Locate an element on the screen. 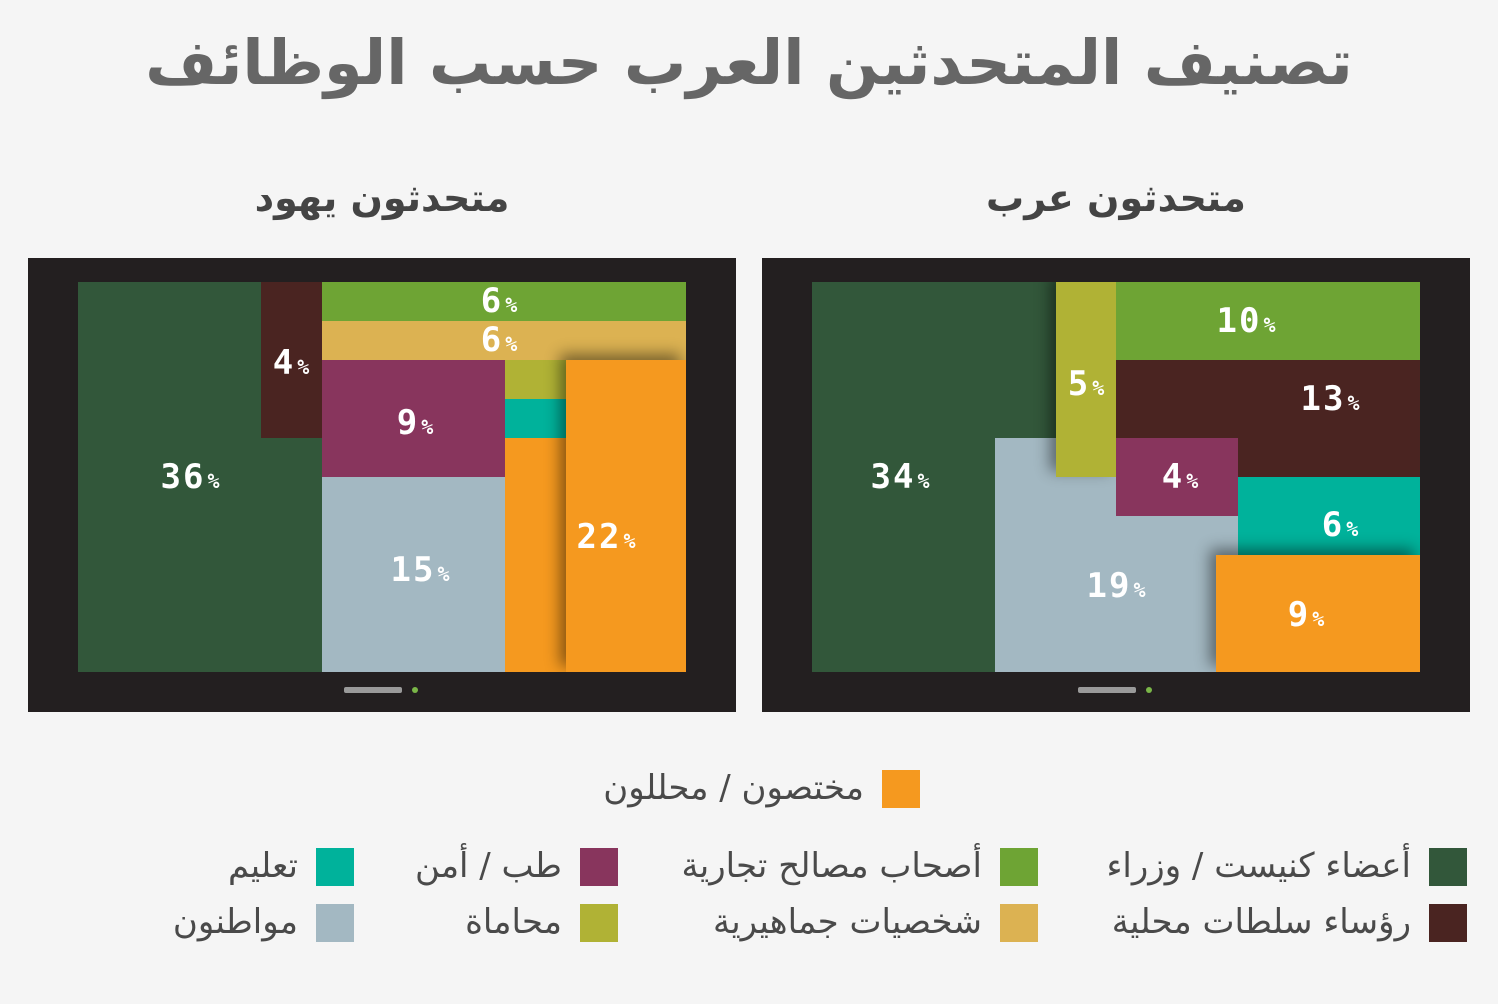  legend-swatch-lawyers is located at coordinates (599, 923).